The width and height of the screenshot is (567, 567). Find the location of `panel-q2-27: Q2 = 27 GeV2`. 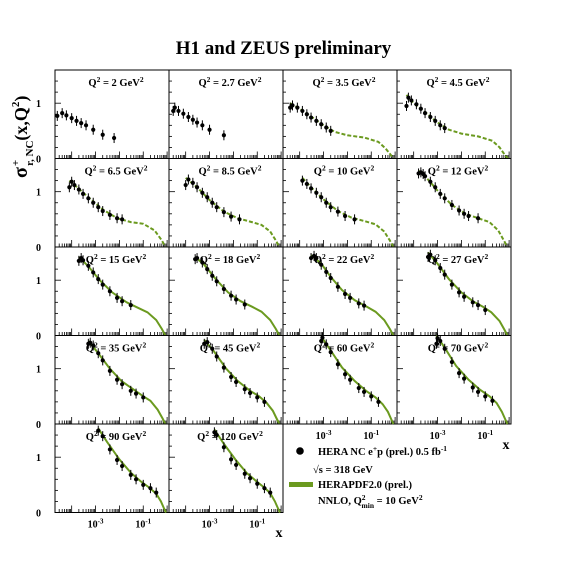

panel-q2-27: Q2 = 27 GeV2 is located at coordinates (454, 291).